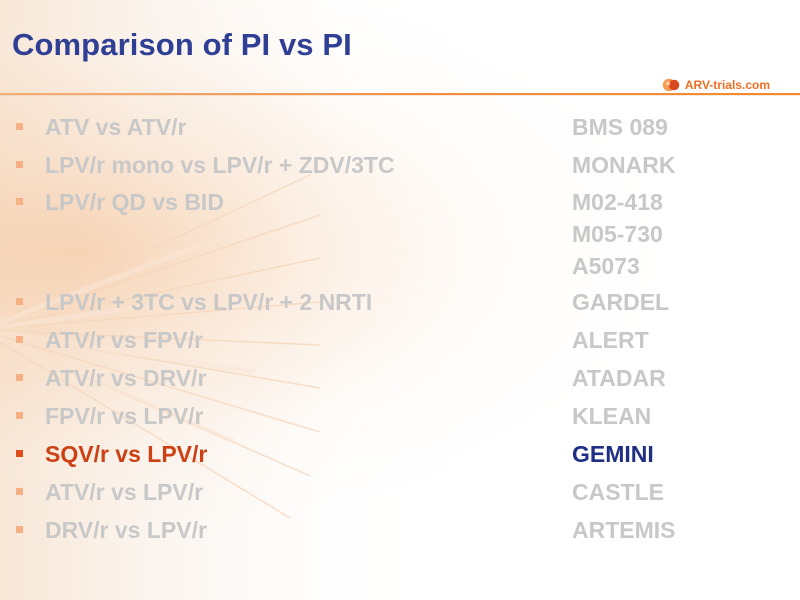 The width and height of the screenshot is (800, 600). I want to click on study-name: GEMINI, so click(613, 454).